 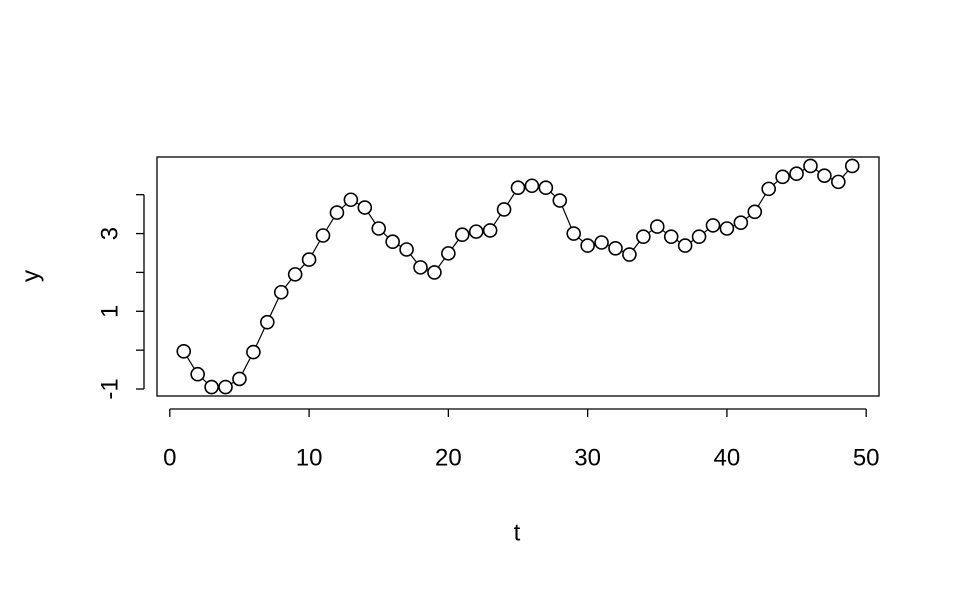 What do you see at coordinates (517, 532) in the screenshot?
I see `x-axis-label: t` at bounding box center [517, 532].